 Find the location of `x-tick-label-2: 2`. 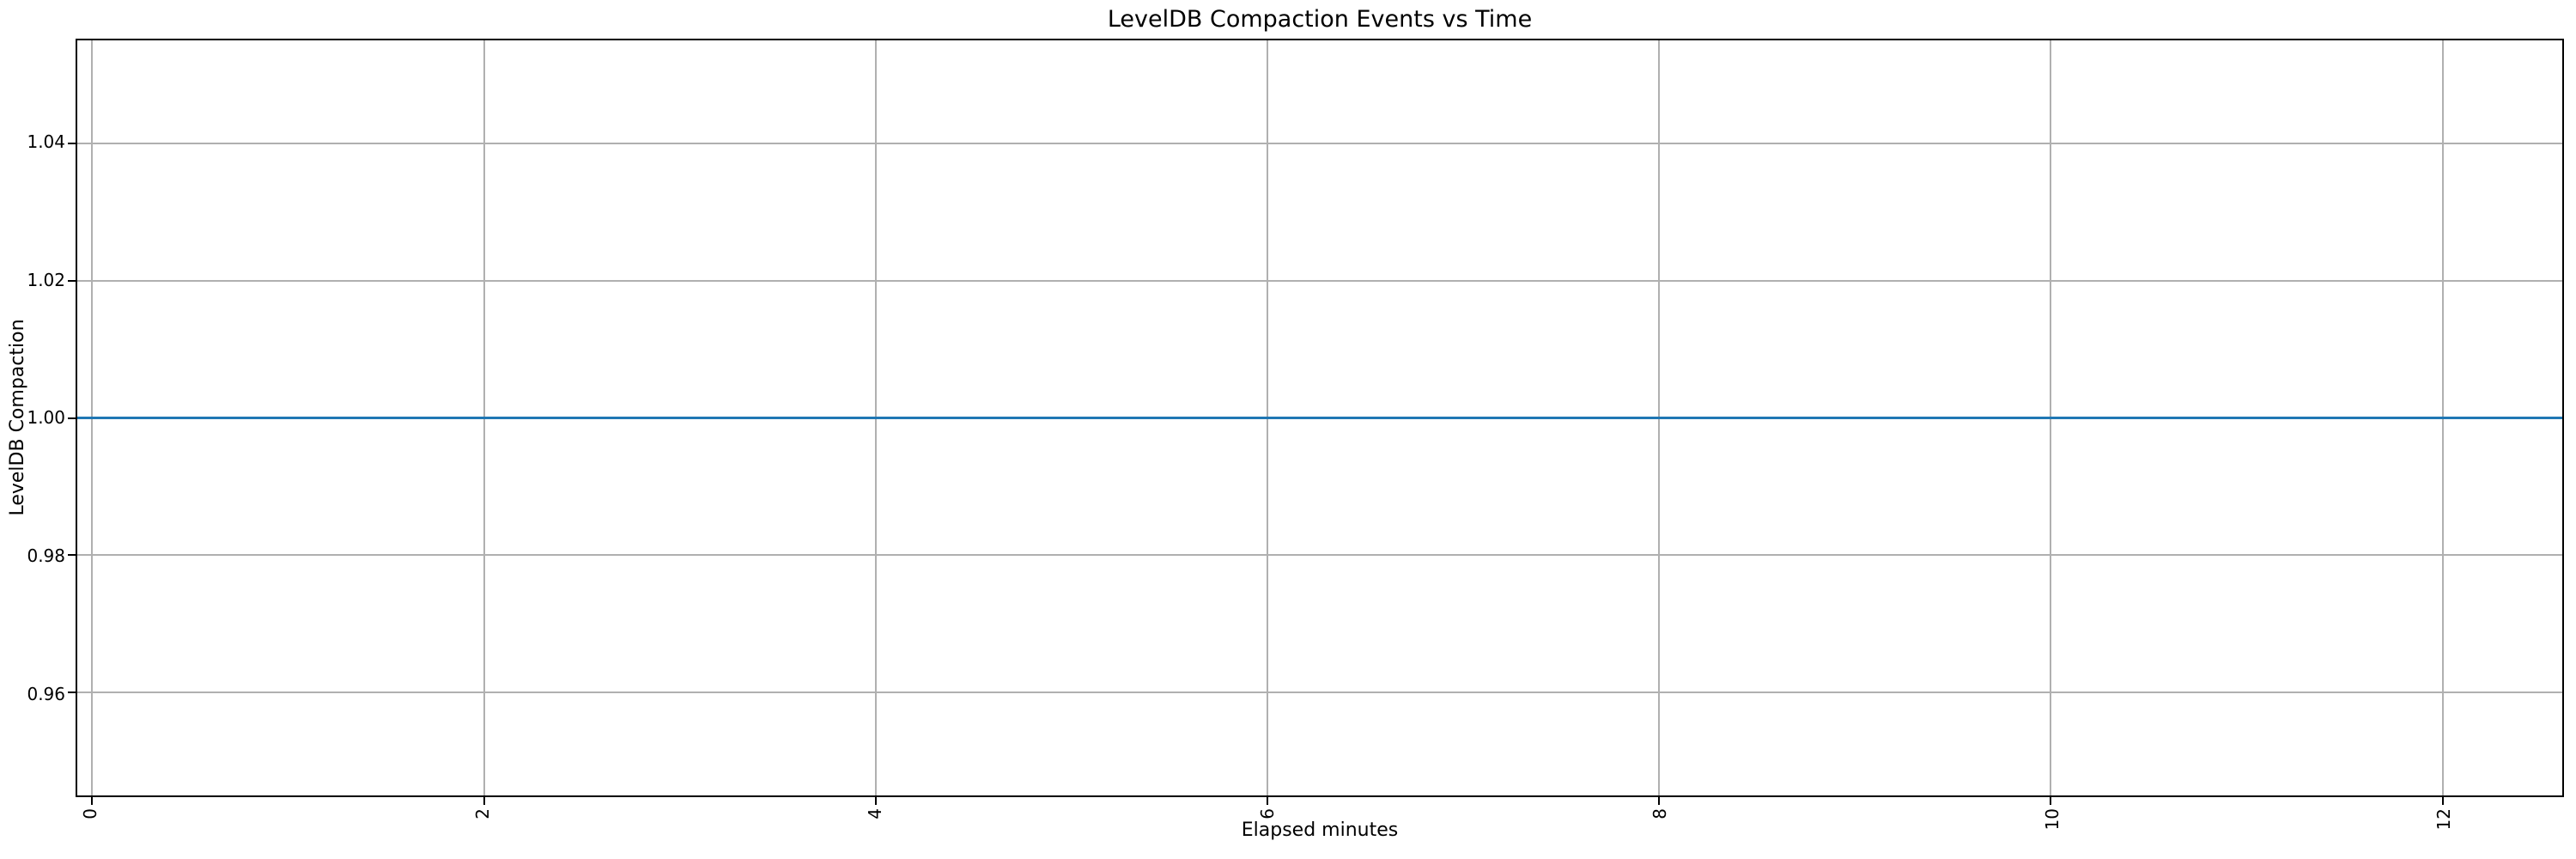

x-tick-label-2: 2 is located at coordinates (483, 814).